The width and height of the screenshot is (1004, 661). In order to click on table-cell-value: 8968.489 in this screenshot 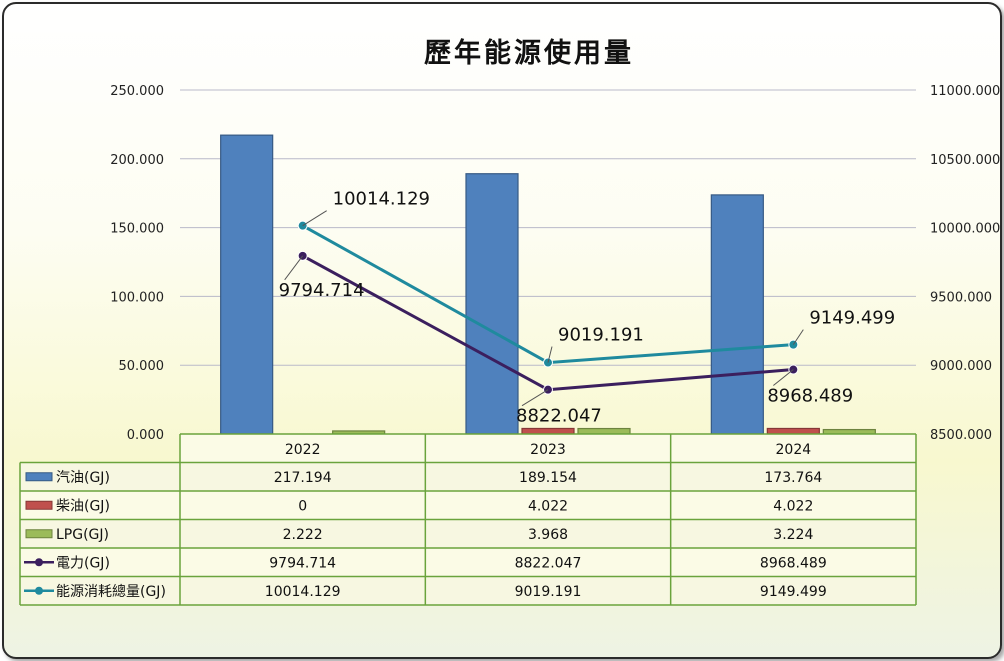, I will do `click(793, 563)`.